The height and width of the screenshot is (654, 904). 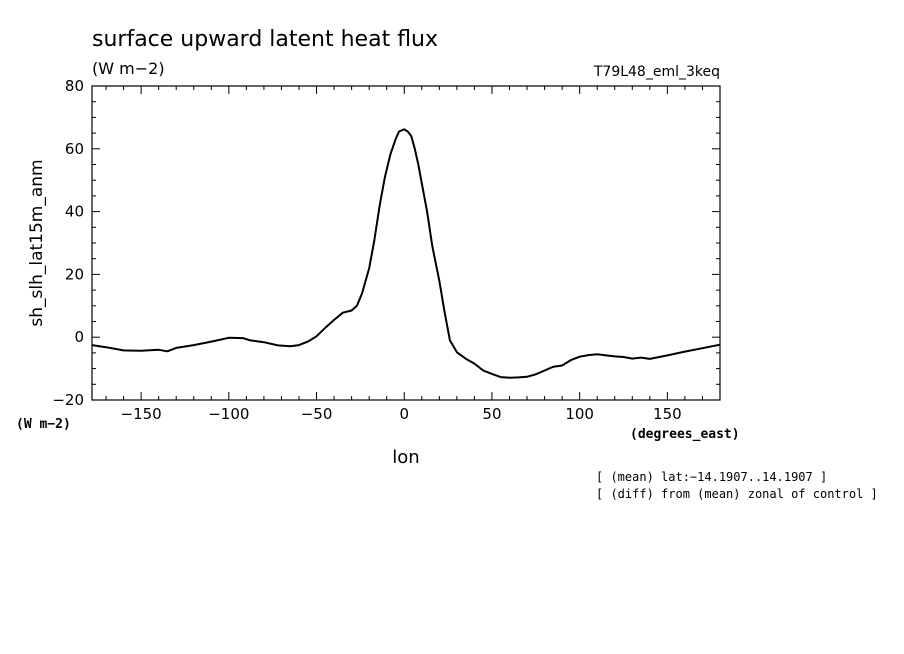 What do you see at coordinates (711, 477) in the screenshot?
I see `note-lat-range: [ (mean) lat:−14.1907..14.1907 ]` at bounding box center [711, 477].